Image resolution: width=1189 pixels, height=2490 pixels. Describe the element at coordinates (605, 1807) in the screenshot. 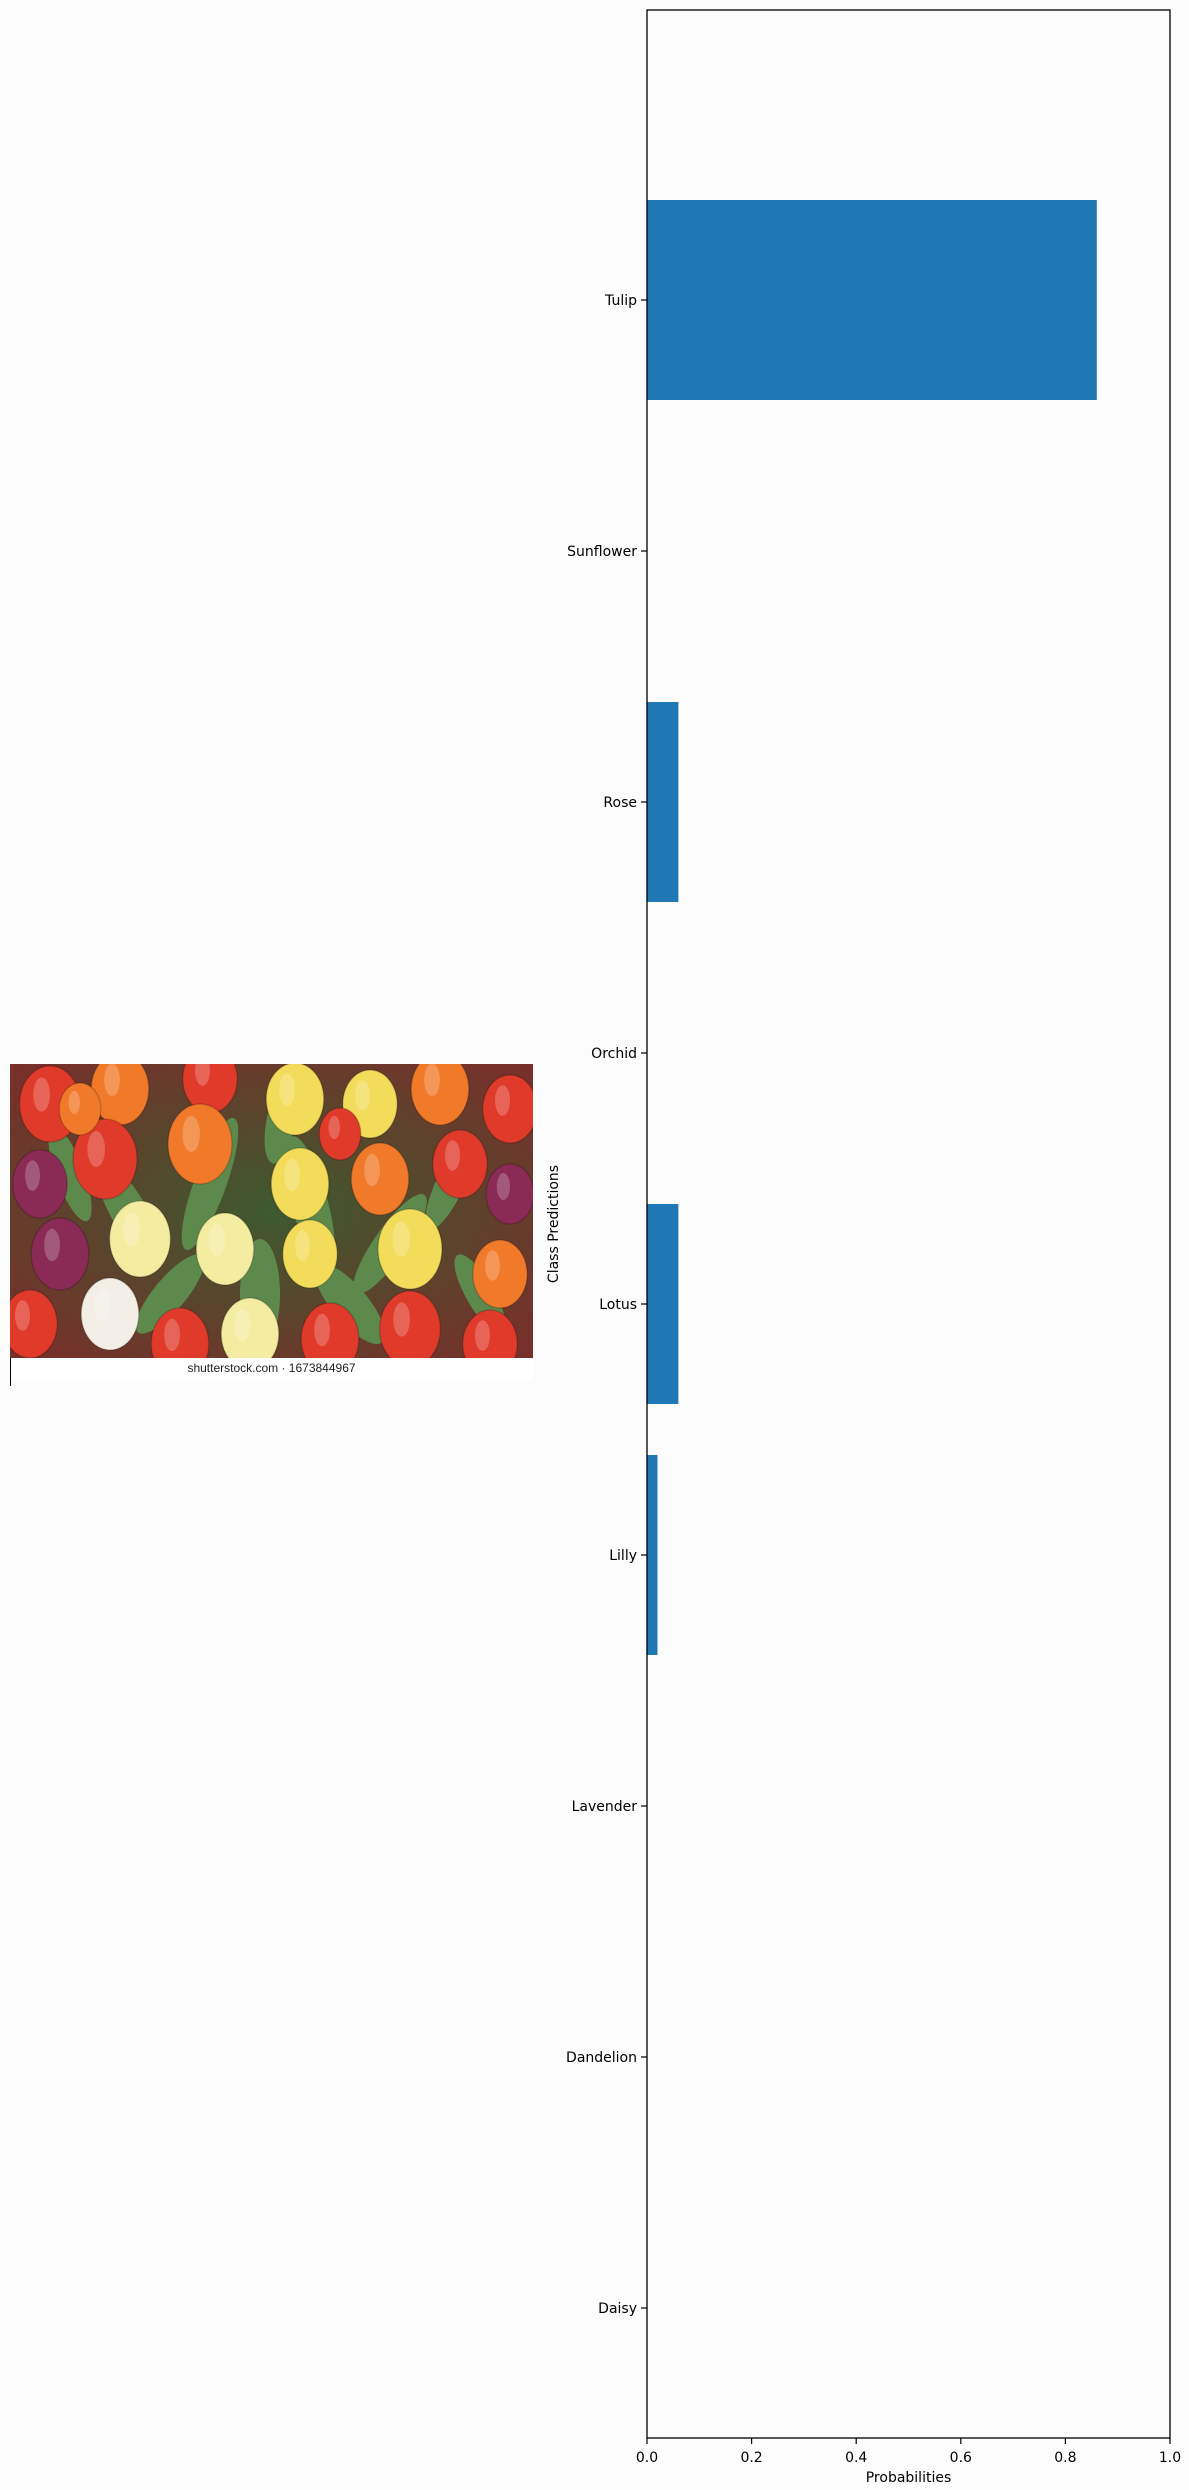

I see `y-tick-label-lavender: Lavender` at that location.